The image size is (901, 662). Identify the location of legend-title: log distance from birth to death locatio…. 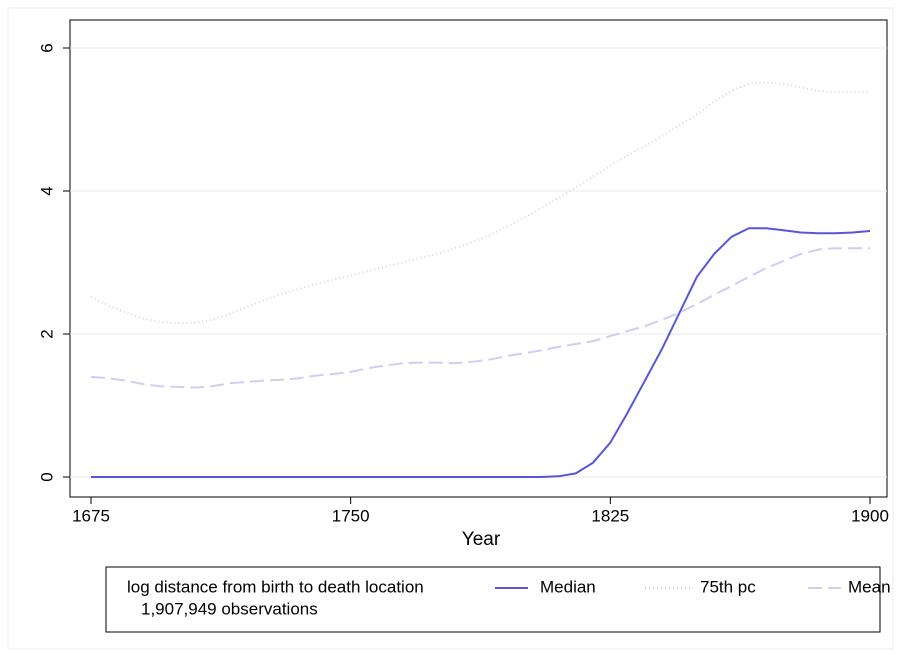
(275, 586).